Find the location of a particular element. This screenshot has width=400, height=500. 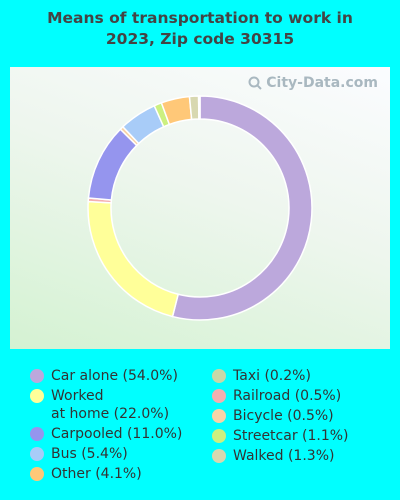

legend-label: Car alone (54.0%) is located at coordinates (114, 376).